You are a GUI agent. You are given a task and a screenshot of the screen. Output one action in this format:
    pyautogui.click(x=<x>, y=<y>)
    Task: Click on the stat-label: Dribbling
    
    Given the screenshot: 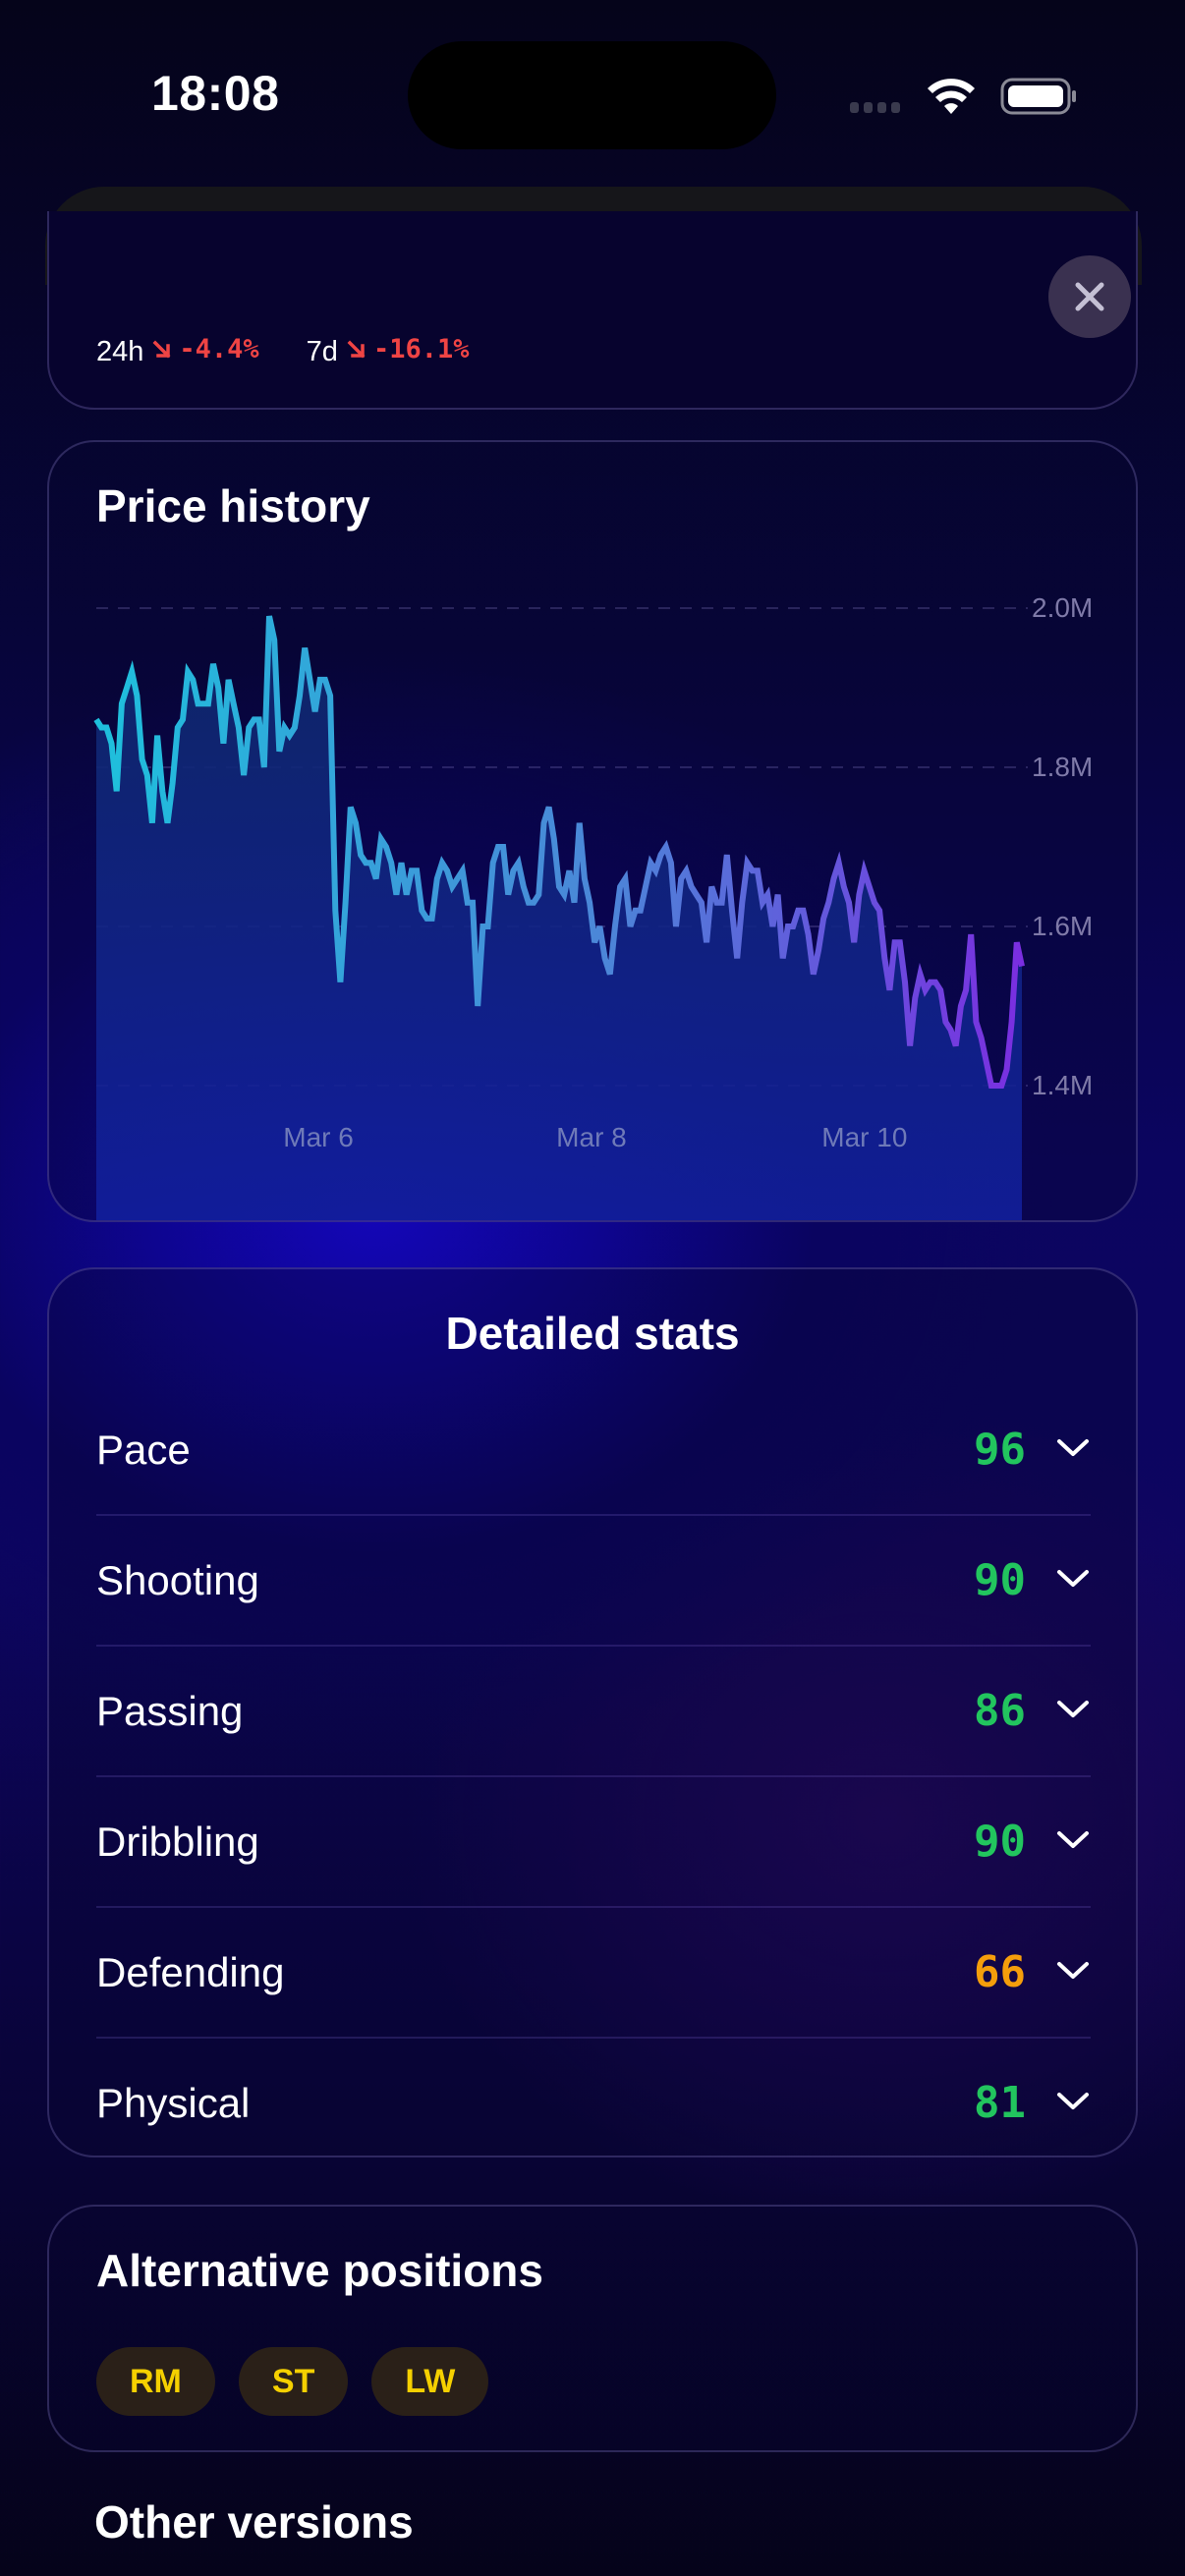 What is the action you would take?
    pyautogui.click(x=178, y=1842)
    